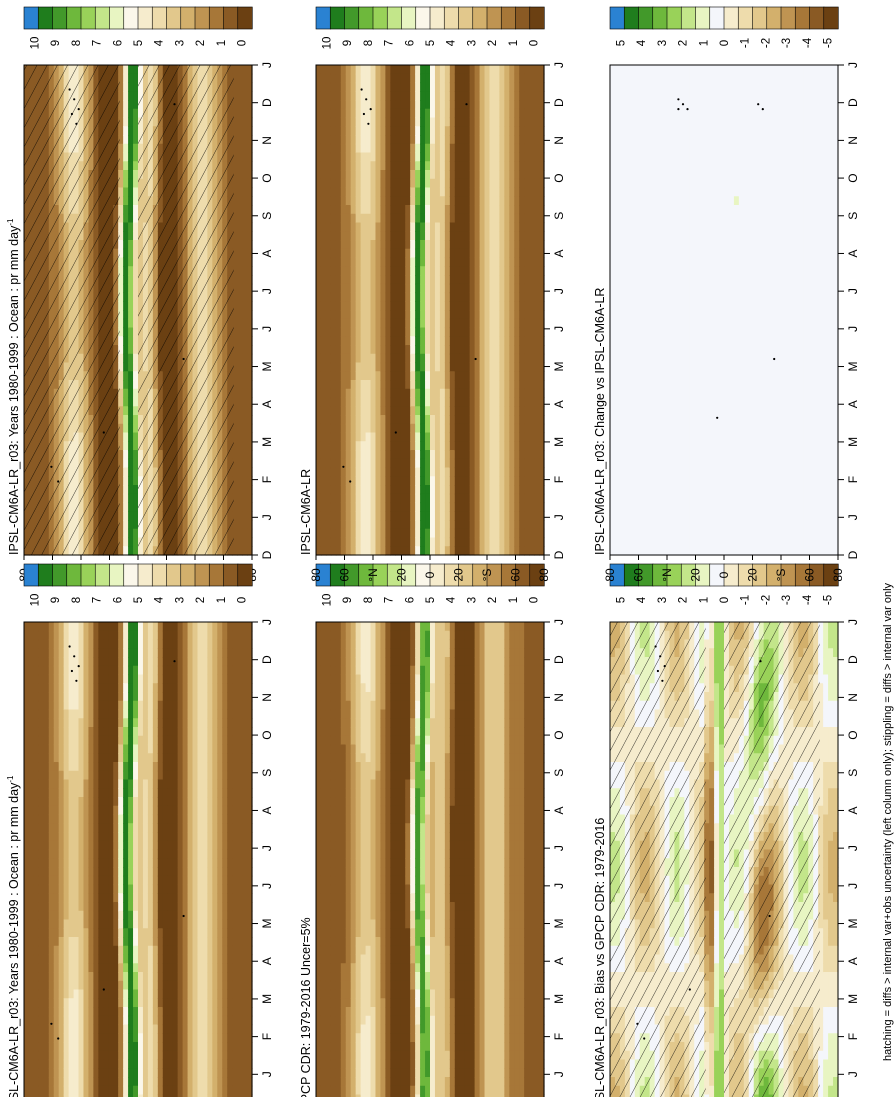  Describe the element at coordinates (72, 310) in the screenshot. I see `hatching-overlay` at that location.